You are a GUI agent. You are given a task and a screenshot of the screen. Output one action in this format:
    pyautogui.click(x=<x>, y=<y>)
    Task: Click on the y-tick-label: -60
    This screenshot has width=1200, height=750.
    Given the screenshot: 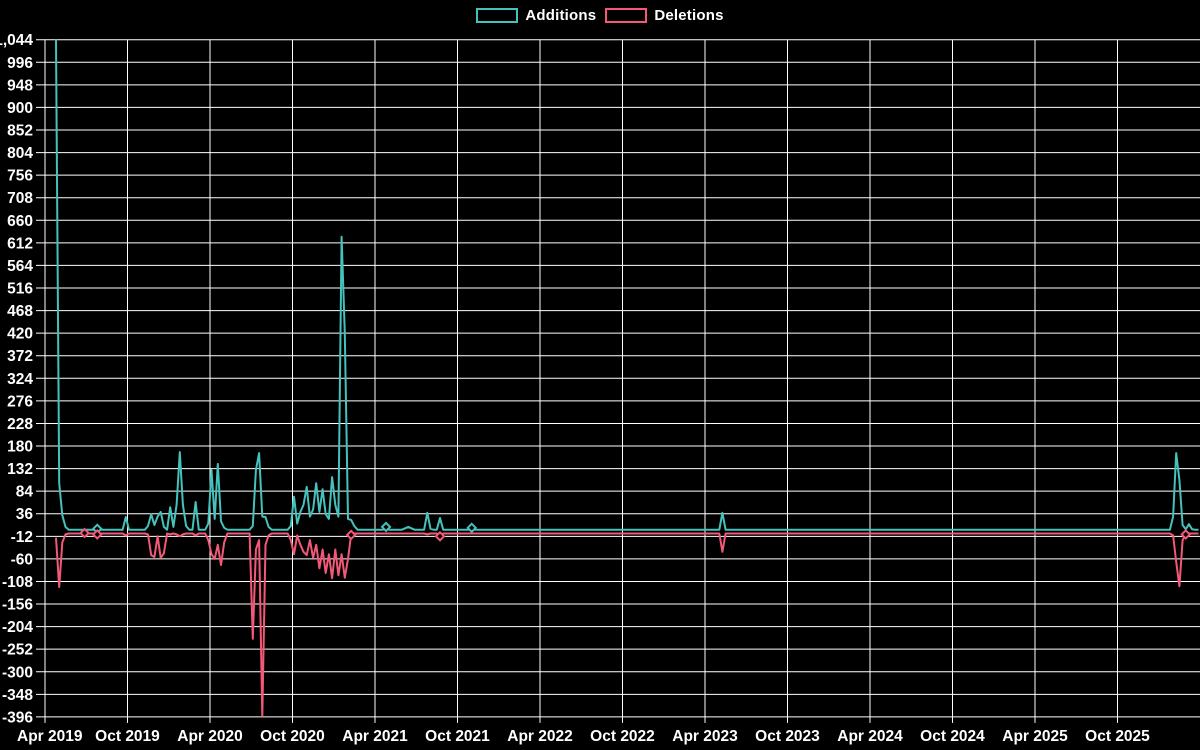 What is the action you would take?
    pyautogui.click(x=22, y=559)
    